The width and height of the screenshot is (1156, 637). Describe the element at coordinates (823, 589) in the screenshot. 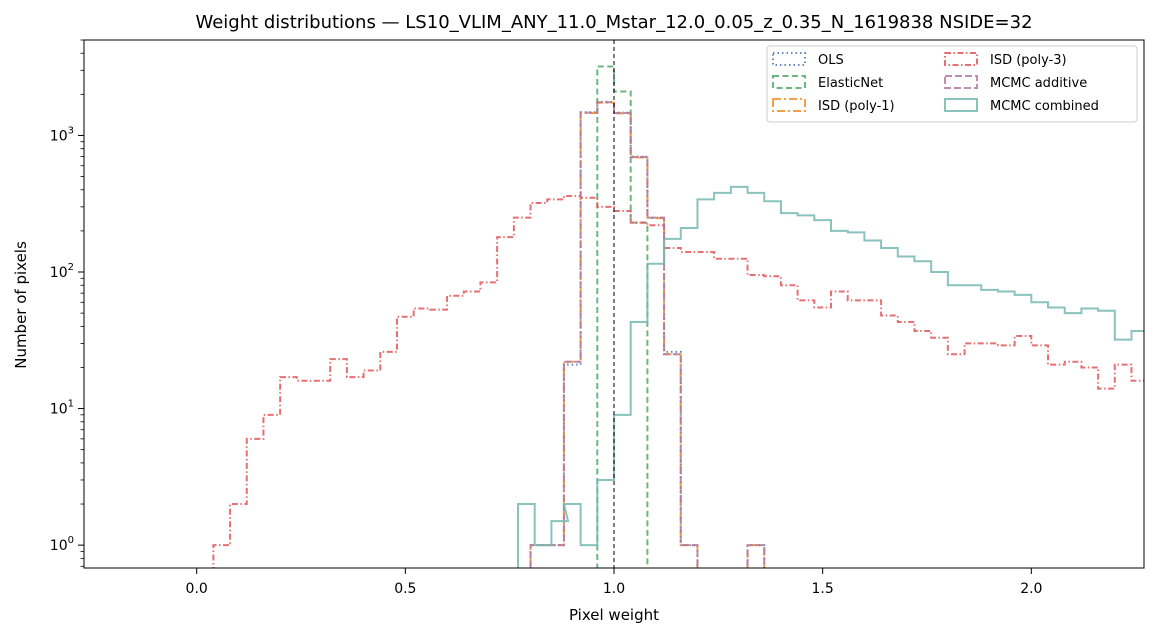

I see `x-tick-label: 1.5` at that location.